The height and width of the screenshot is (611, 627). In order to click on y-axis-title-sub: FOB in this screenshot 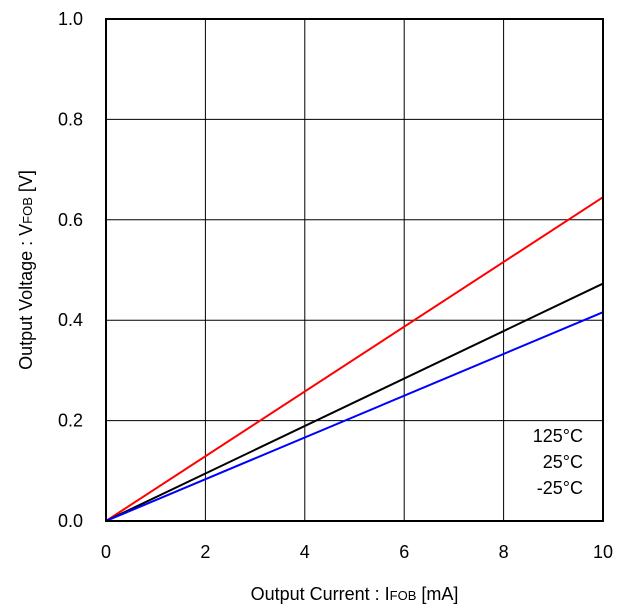, I will do `click(27, 210)`.